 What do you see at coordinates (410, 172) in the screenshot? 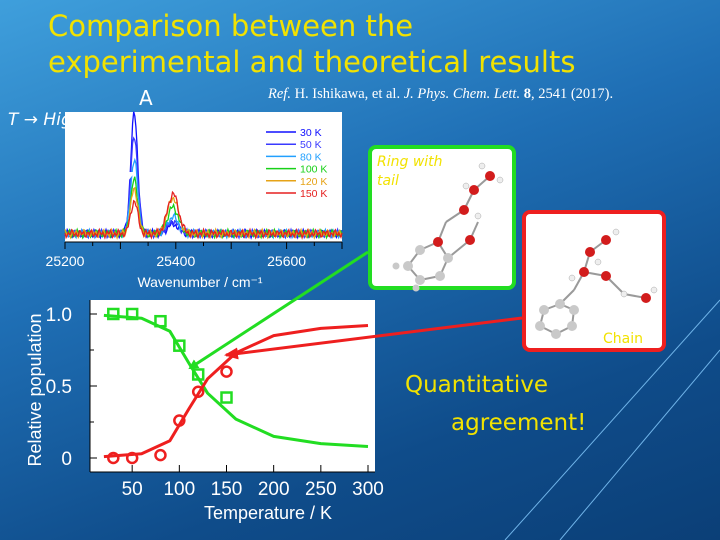
I see `ring-label: Ring with tail` at bounding box center [410, 172].